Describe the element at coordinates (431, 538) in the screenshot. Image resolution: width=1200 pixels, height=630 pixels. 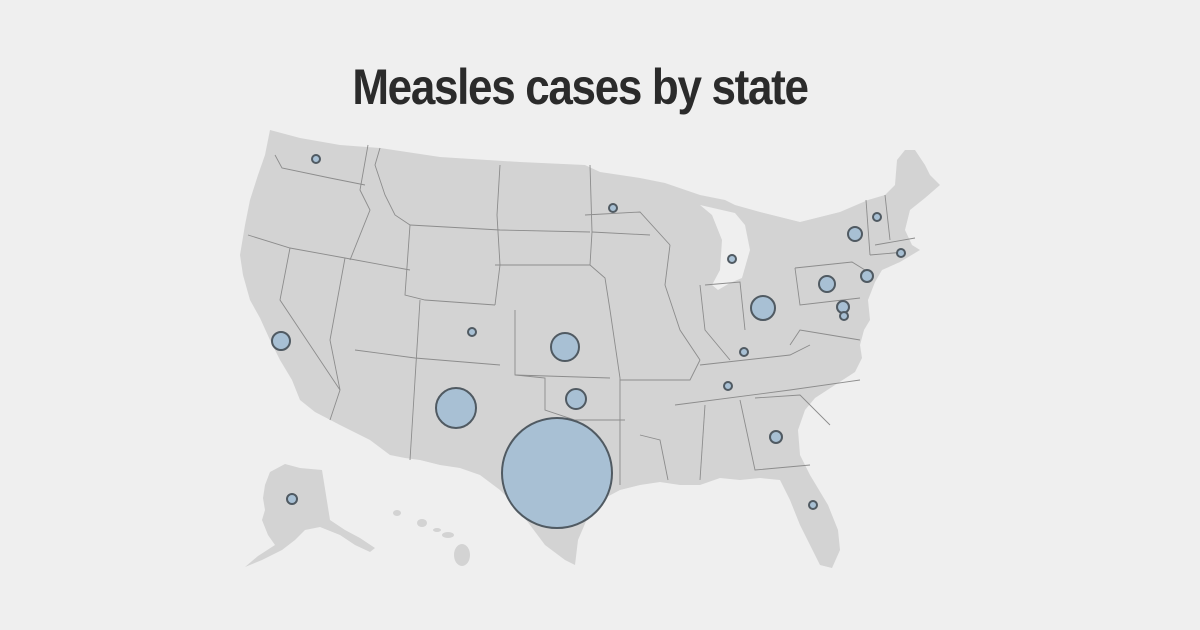
I see `hawaii-land` at that location.